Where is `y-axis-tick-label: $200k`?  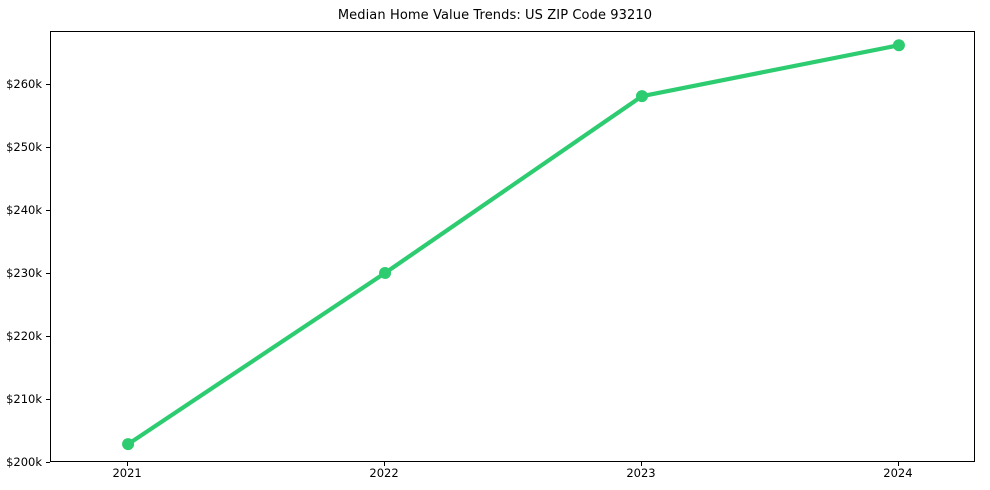 y-axis-tick-label: $200k is located at coordinates (24, 462).